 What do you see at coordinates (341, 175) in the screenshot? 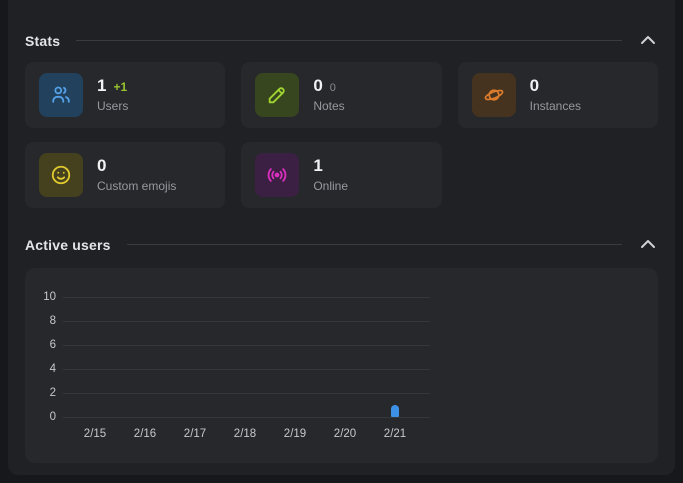
I see `stat-card-online: 1 Online` at bounding box center [341, 175].